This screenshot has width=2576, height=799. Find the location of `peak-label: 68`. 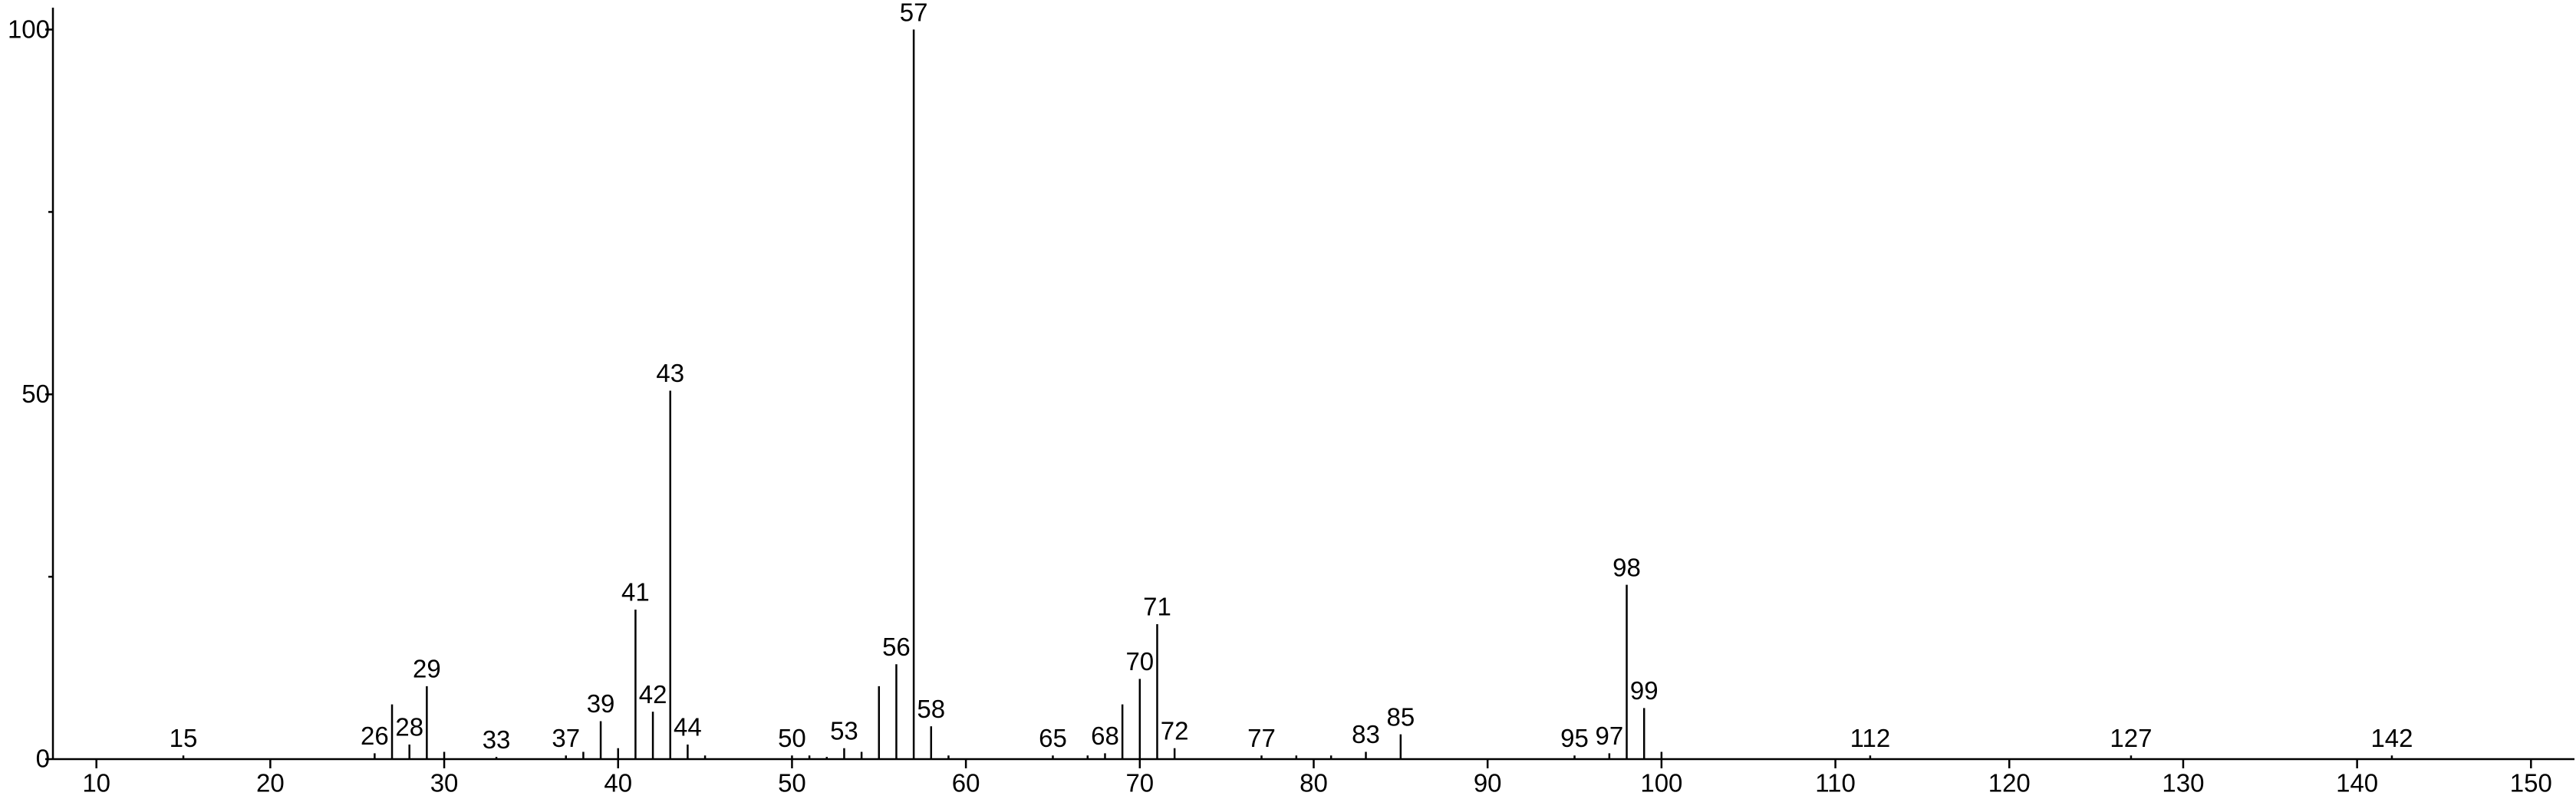

peak-label: 68 is located at coordinates (1105, 736).